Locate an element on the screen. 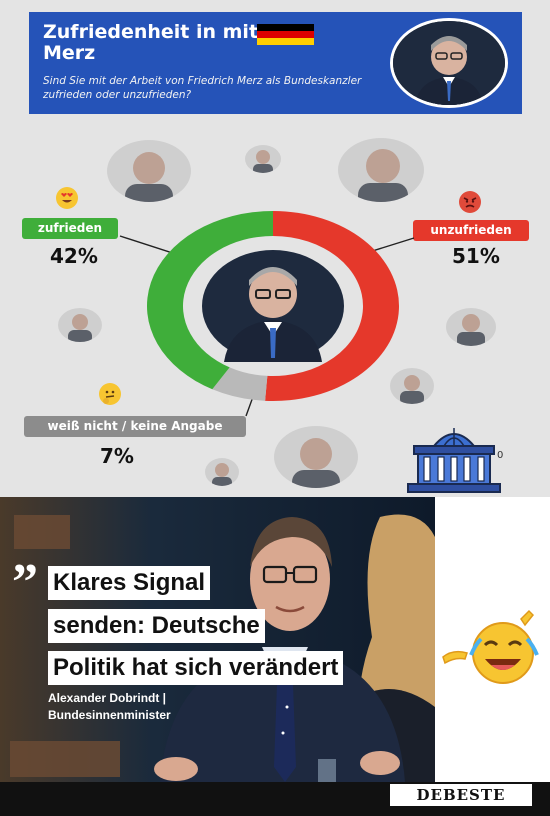 The height and width of the screenshot is (816, 550). laughing-emoji-icon is located at coordinates (490, 646).